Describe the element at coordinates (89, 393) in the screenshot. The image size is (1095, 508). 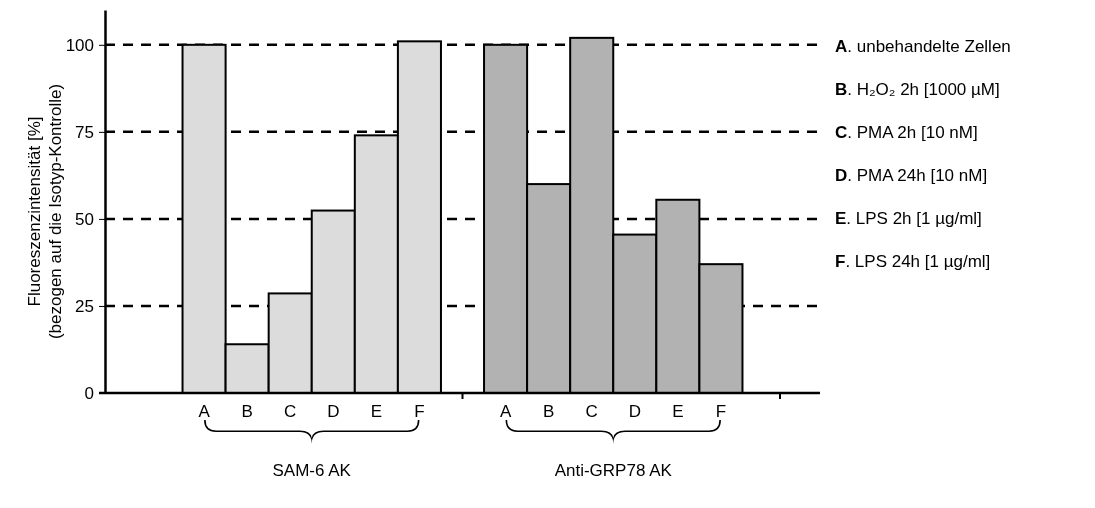
I see `y-tick-label: 0` at that location.